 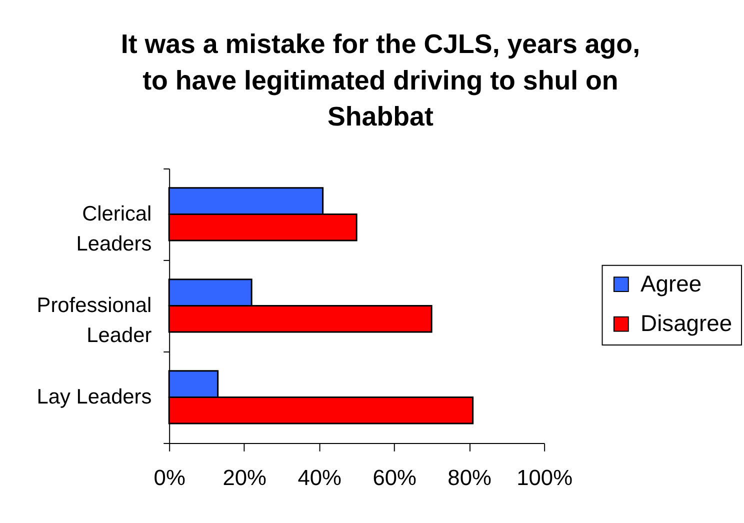 I want to click on legend-label: Agree, so click(x=671, y=283).